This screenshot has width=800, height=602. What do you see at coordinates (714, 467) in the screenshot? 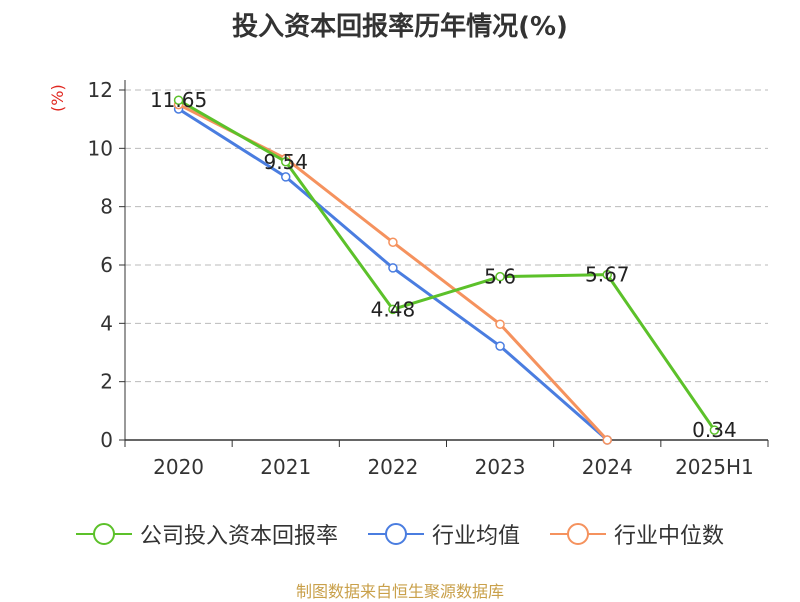
I see `x-tick-label: 2025H1` at bounding box center [714, 467].